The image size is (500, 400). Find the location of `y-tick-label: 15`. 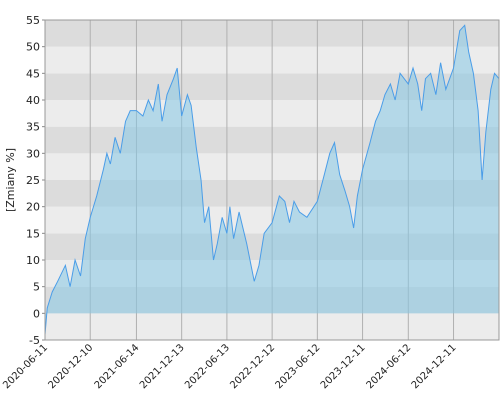

y-tick-label: 15 is located at coordinates (33, 233).